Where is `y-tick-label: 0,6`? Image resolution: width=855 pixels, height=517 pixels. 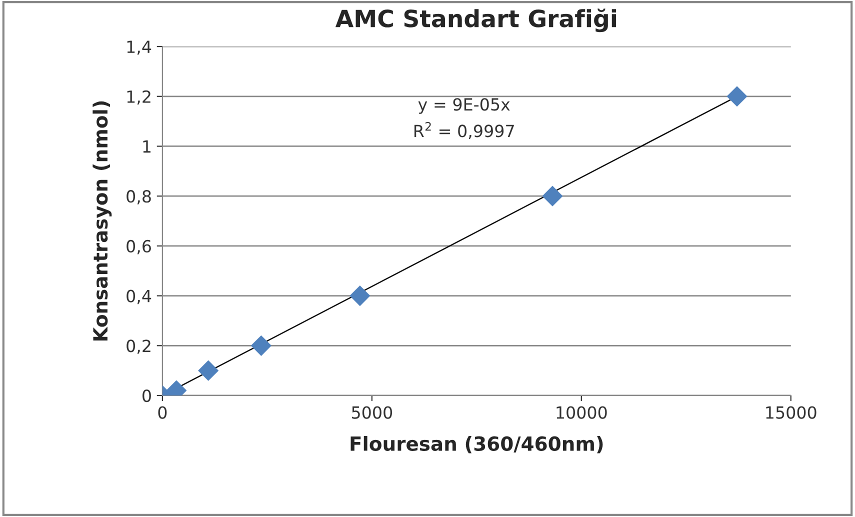 y-tick-label: 0,6 is located at coordinates (138, 247).